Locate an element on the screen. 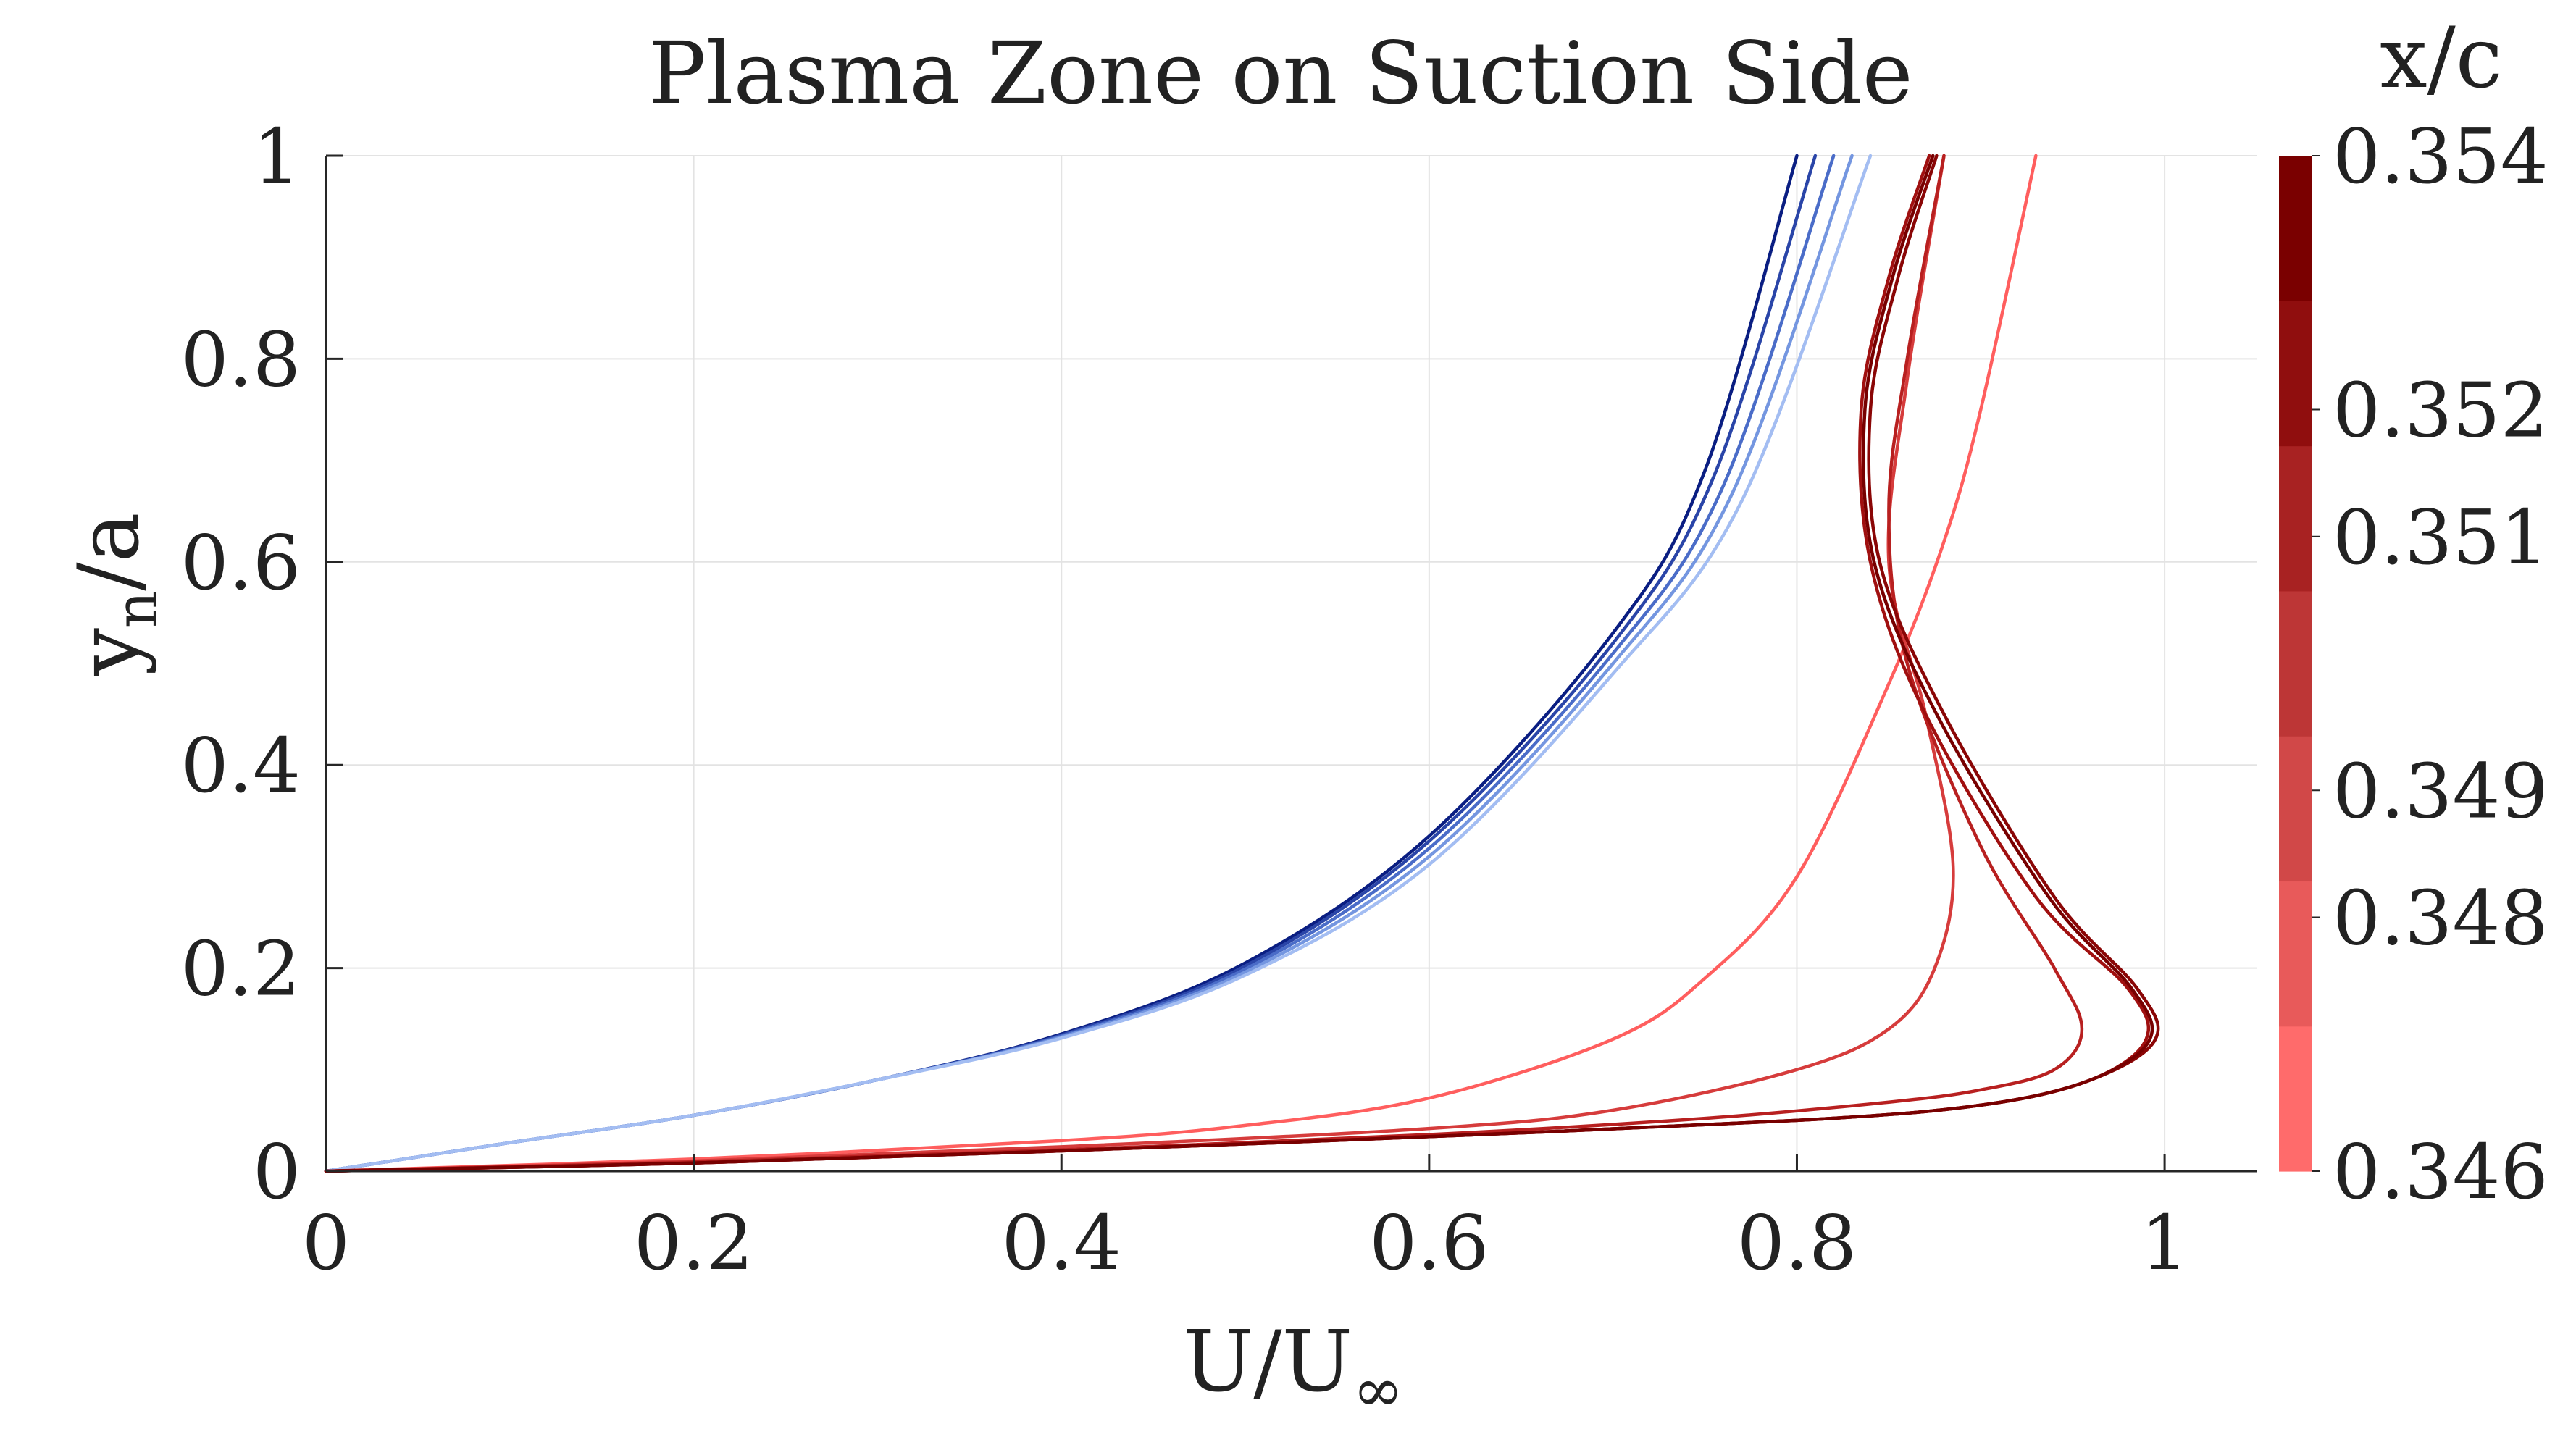  colorbar-bands is located at coordinates (2295, 664).